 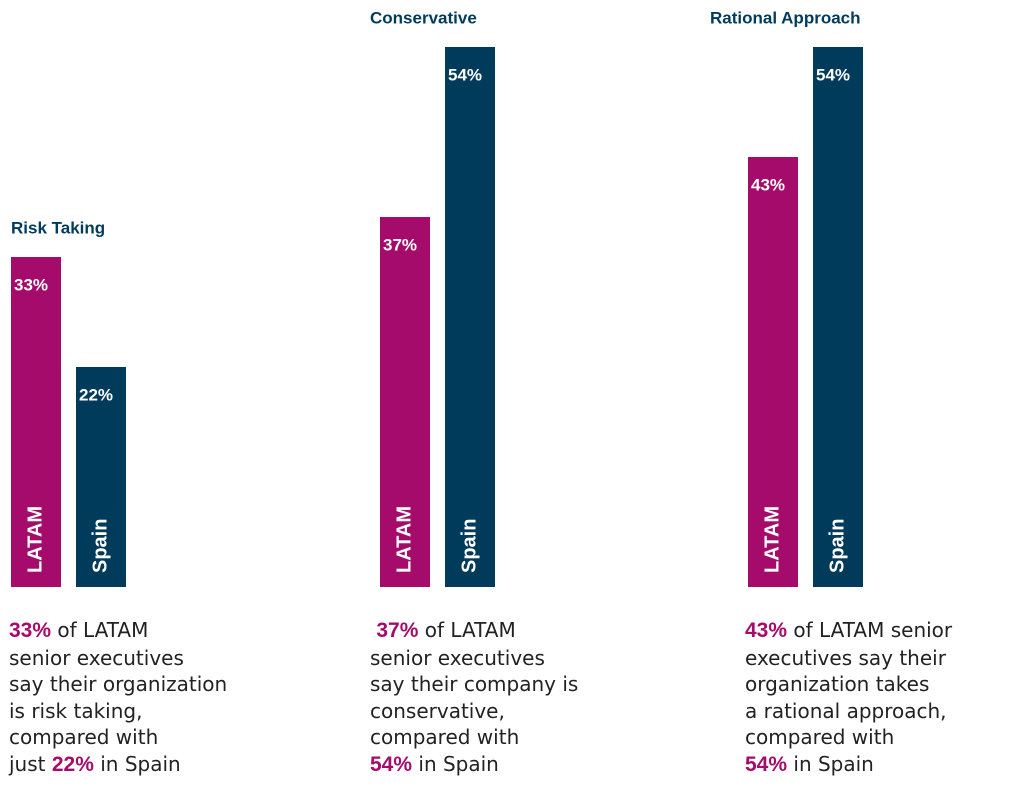 I want to click on caption-text: executives say their, so click(x=845, y=657).